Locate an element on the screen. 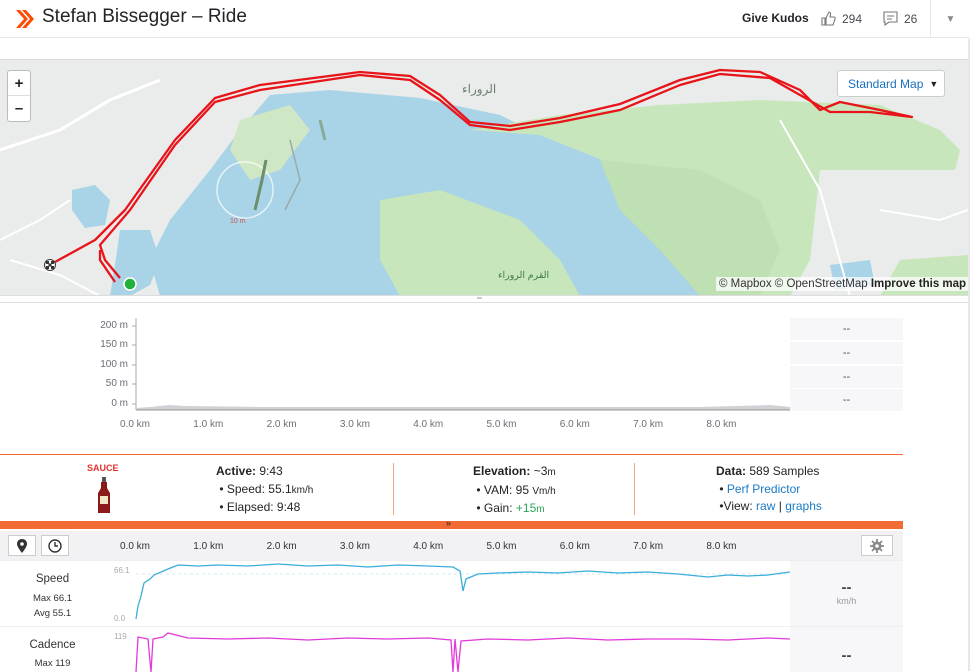 This screenshot has height=672, width=970. elevation-x-tick: 7.0 km is located at coordinates (648, 424).